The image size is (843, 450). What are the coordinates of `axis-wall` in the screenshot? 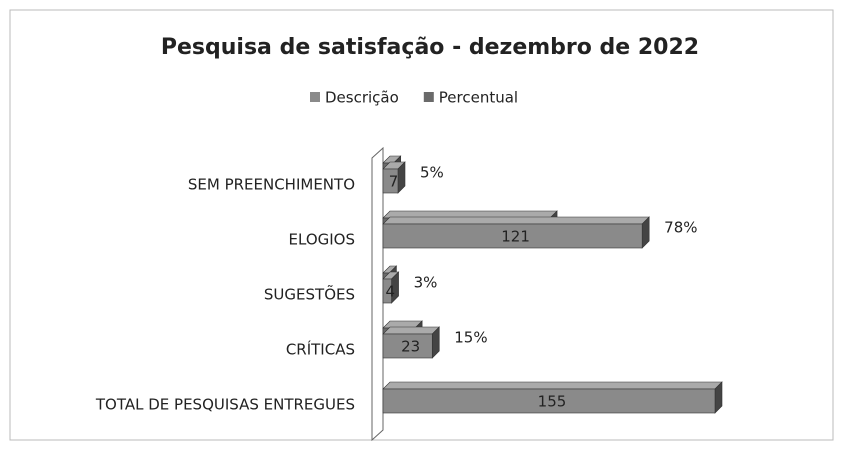 It's located at (377, 294).